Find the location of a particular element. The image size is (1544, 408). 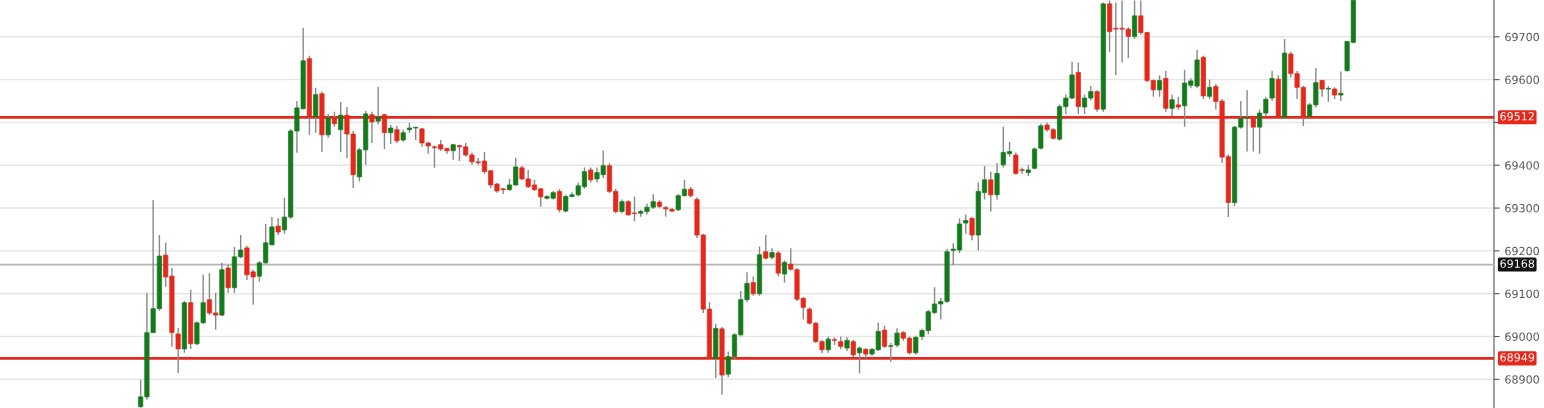

ref-line-label: 68949 is located at coordinates (1517, 357).